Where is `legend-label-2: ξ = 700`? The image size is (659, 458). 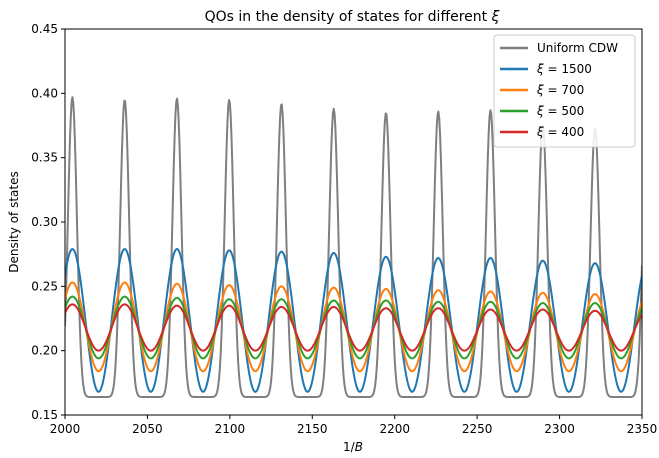
legend-label-2: ξ = 700 is located at coordinates (560, 90).